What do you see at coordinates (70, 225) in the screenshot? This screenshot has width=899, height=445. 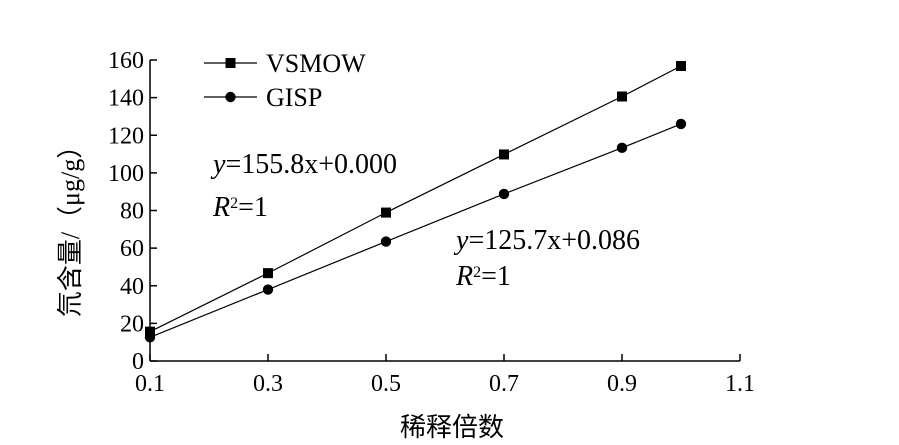 I see `y-axis-label: 氘含量/（μg/g）` at bounding box center [70, 225].